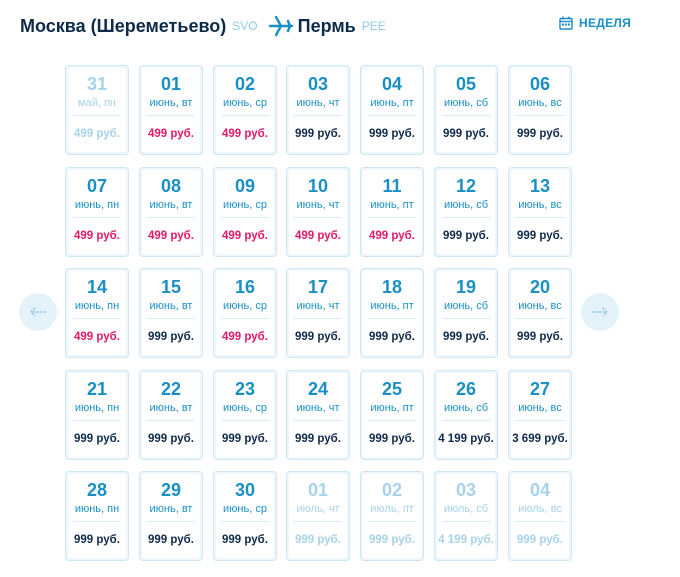 The height and width of the screenshot is (577, 680). What do you see at coordinates (392, 516) in the screenshot?
I see `date-cell: 02 июль, пт 999 руб.` at bounding box center [392, 516].